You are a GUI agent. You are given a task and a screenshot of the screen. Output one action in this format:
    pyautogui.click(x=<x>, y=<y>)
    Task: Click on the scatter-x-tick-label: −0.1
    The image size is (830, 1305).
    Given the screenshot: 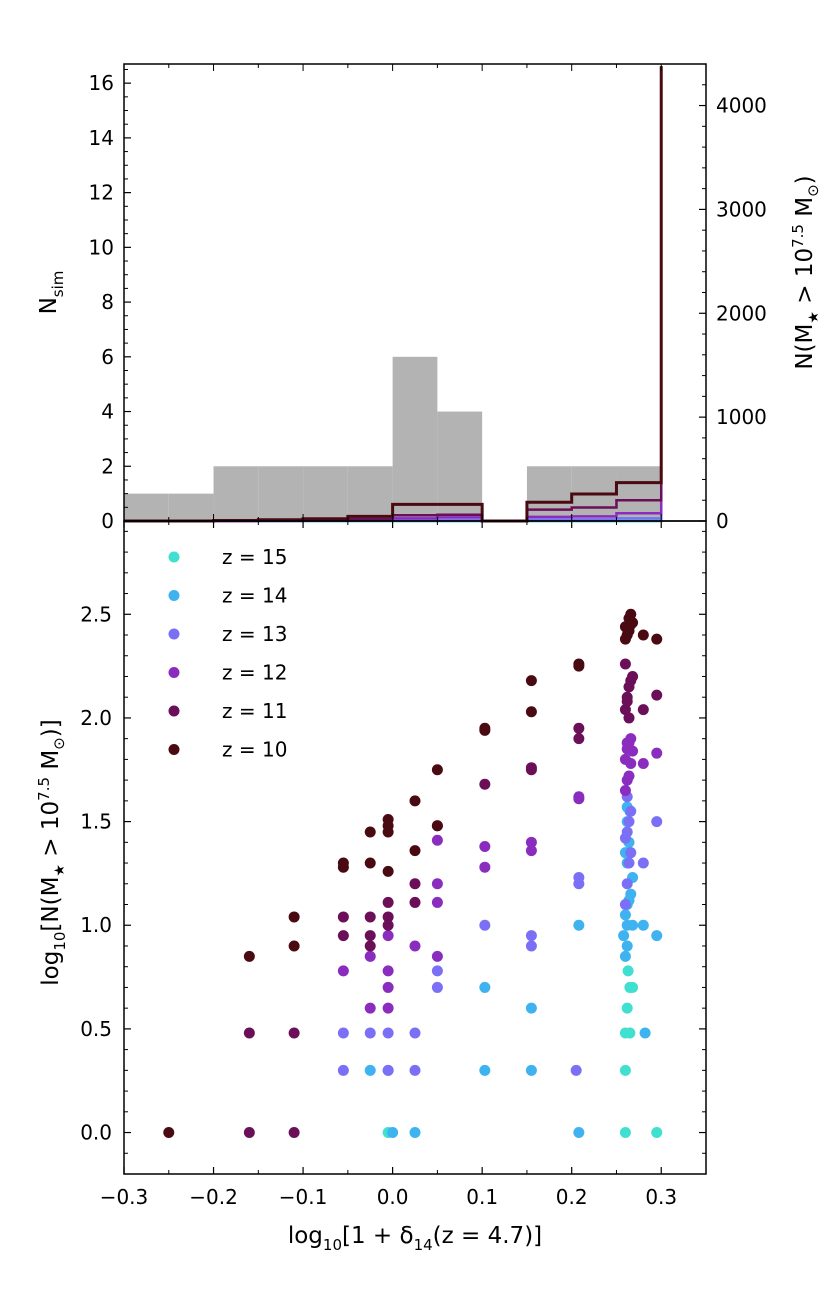 What is the action you would take?
    pyautogui.click(x=303, y=1197)
    